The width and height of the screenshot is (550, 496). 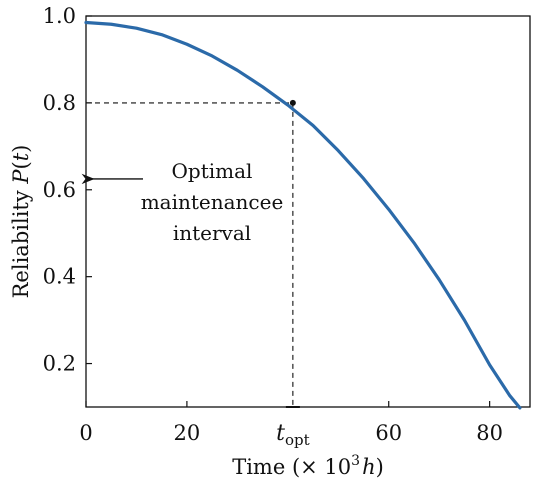 I want to click on annotation-text-line: Optimal, so click(x=212, y=171).